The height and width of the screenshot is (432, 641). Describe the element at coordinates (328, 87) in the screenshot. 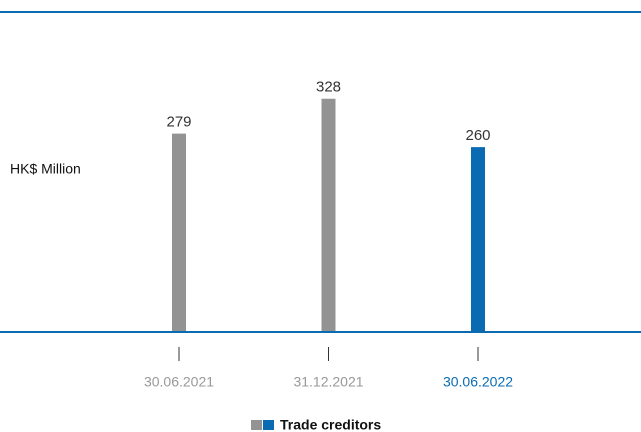

I see `value-label: 328` at that location.